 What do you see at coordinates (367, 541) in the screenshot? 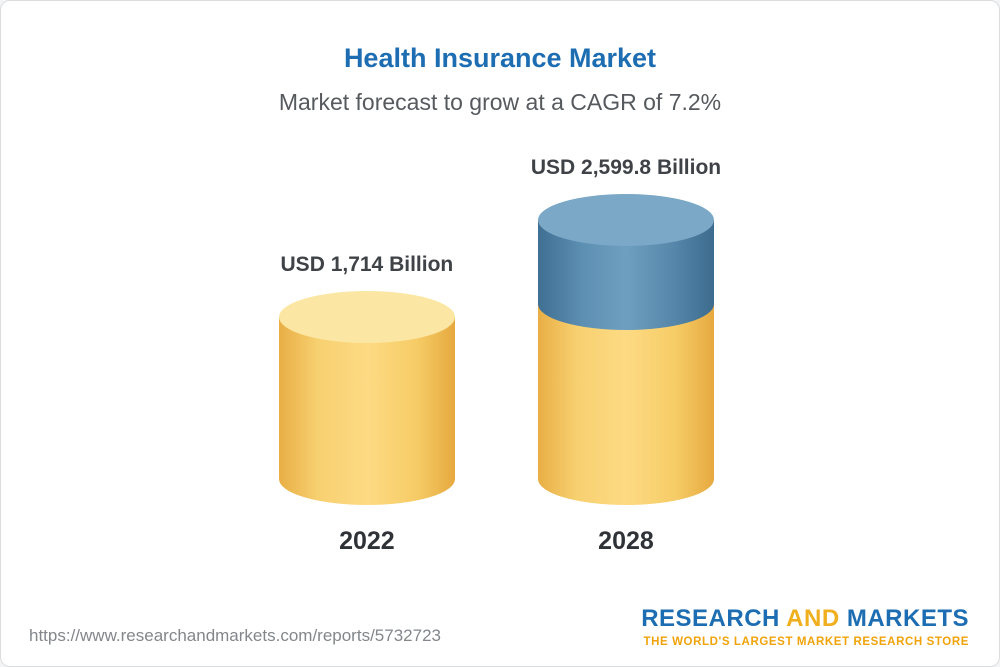
I see `x-axis-label-2022: 2022` at bounding box center [367, 541].